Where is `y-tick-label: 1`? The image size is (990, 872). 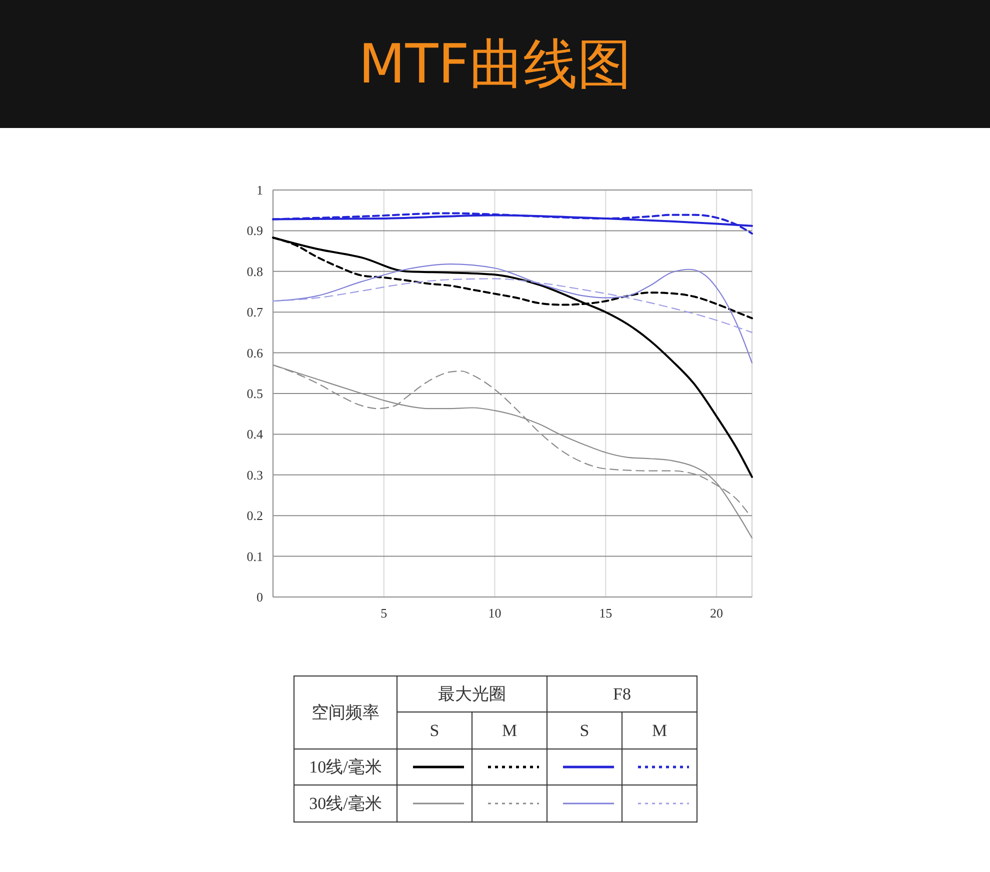
y-tick-label: 1 is located at coordinates (259, 190).